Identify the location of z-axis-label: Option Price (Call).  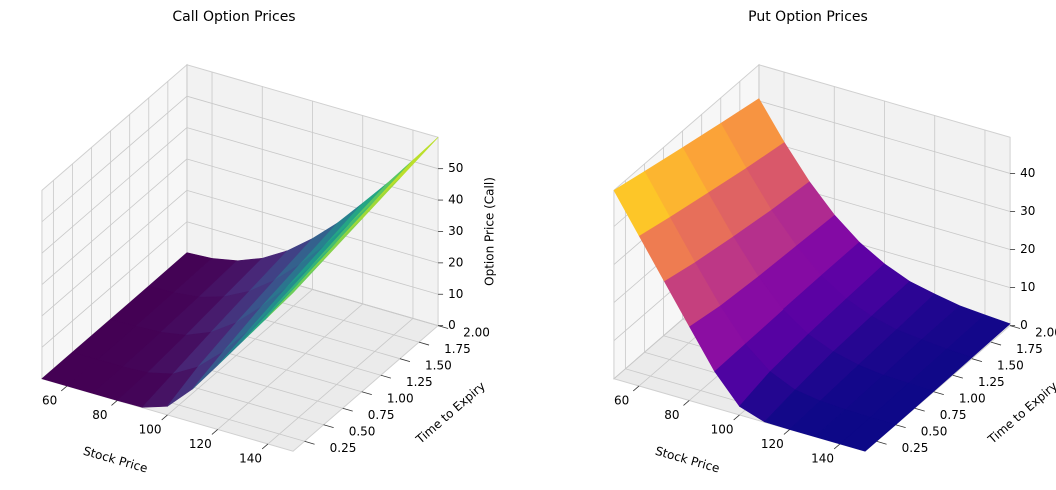
(490, 231).